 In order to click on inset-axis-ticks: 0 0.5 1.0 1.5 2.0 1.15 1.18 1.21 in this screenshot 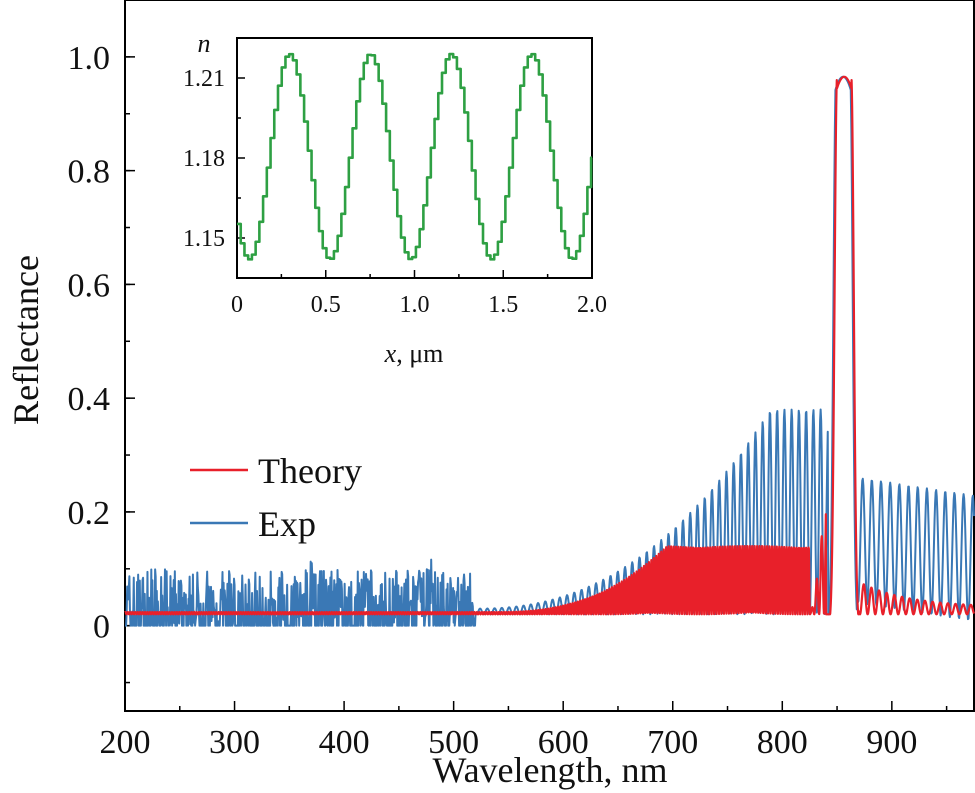, I will do `click(395, 192)`.